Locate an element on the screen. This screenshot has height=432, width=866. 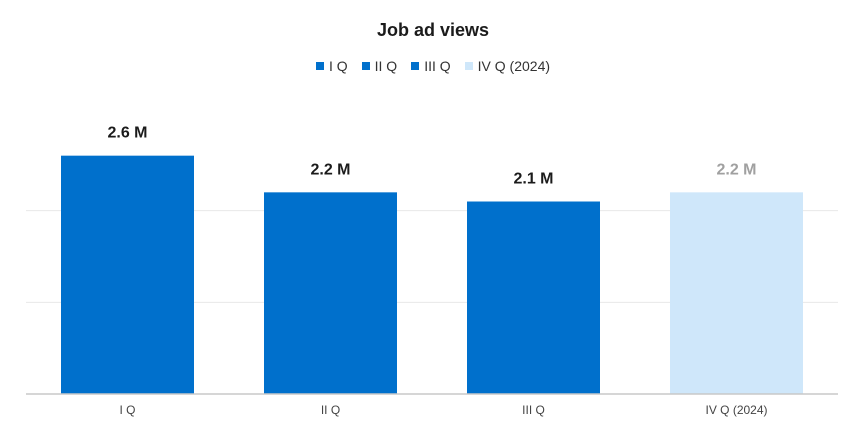
legend-label: III Q is located at coordinates (437, 66).